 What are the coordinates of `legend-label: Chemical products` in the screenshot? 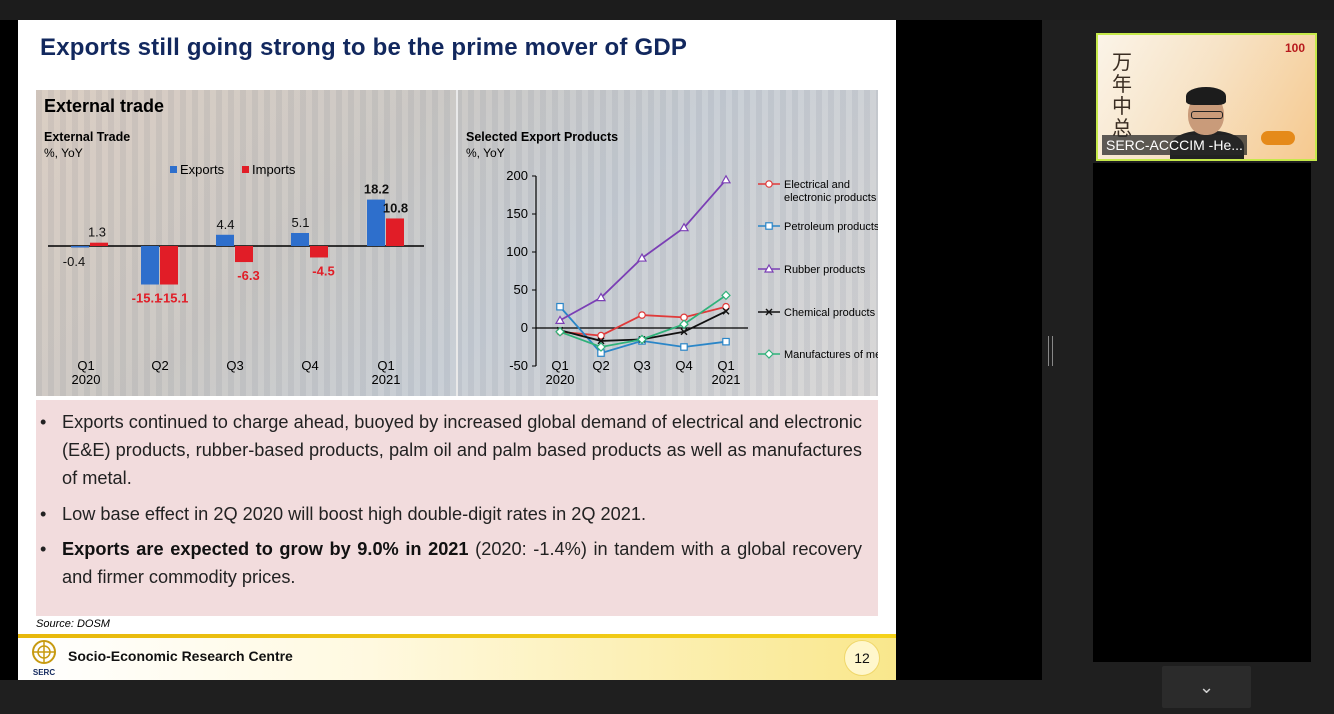 It's located at (830, 313).